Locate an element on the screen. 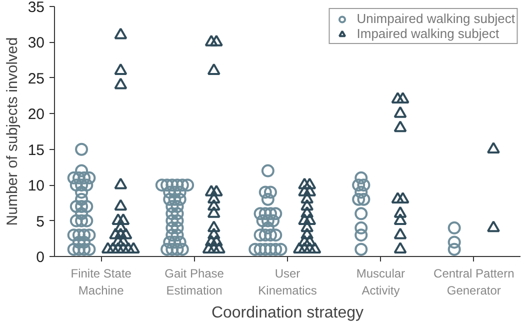 Image resolution: width=526 pixels, height=324 pixels. y-axis-title: Number of subjects involved is located at coordinates (12, 131).